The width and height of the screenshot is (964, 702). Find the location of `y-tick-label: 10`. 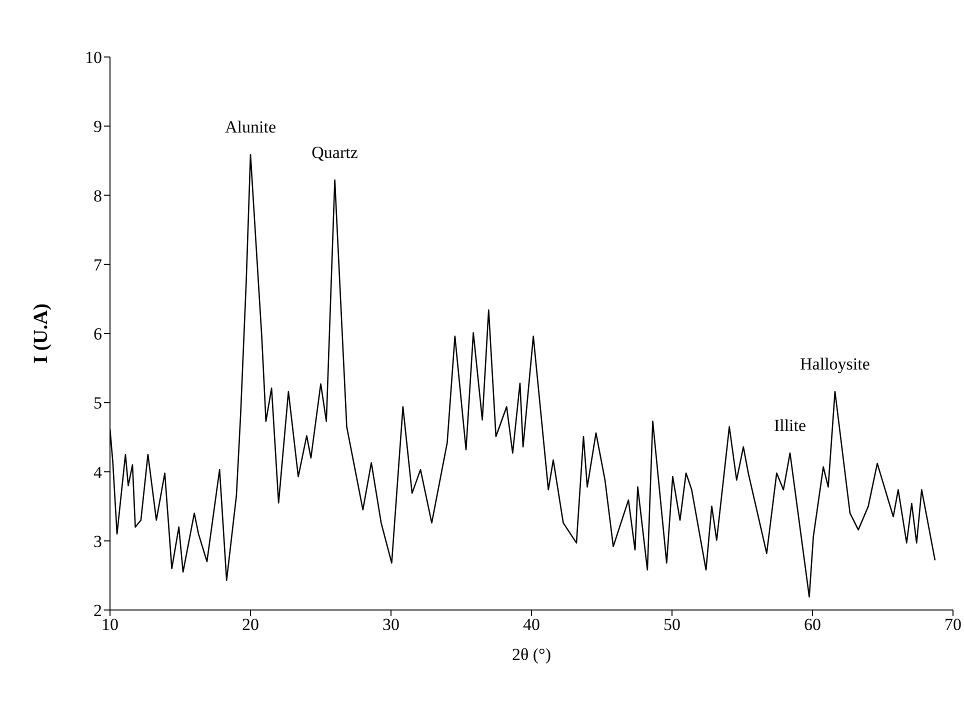

y-tick-label: 10 is located at coordinates (93, 58).